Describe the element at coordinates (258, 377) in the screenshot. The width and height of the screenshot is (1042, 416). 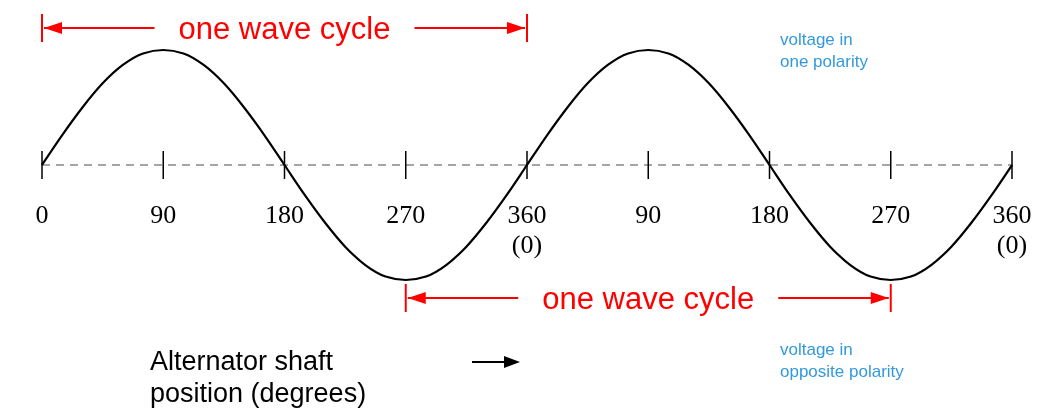
I see `x-axis-title: Alternator shaft position (degrees)` at that location.